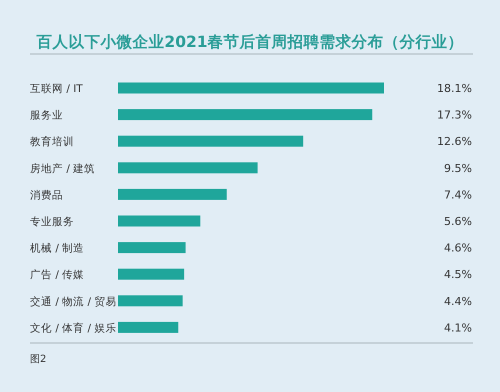 This screenshot has width=500, height=392. I want to click on y-tick-label: 专业服务, so click(52, 221).